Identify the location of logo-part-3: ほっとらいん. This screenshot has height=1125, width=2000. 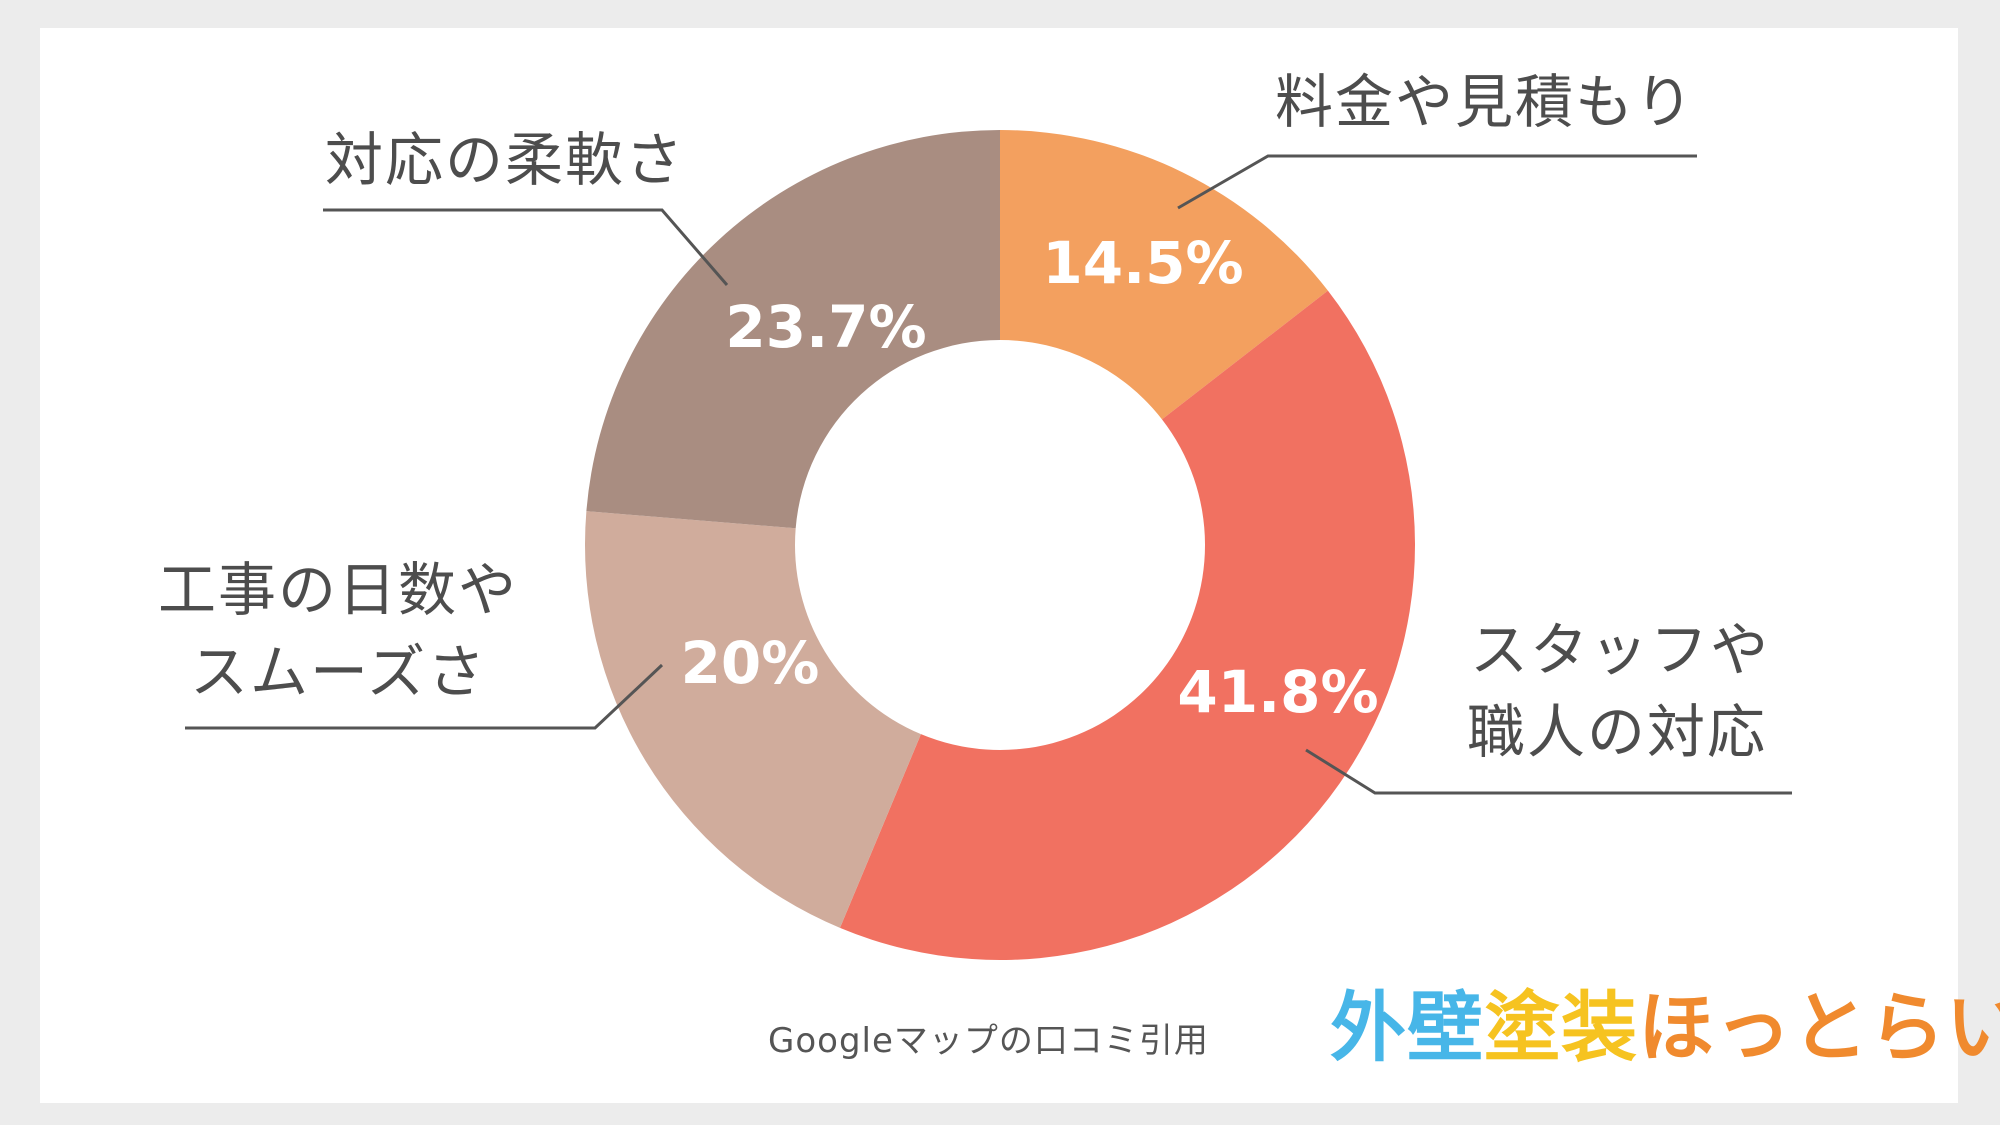
(1819, 1027).